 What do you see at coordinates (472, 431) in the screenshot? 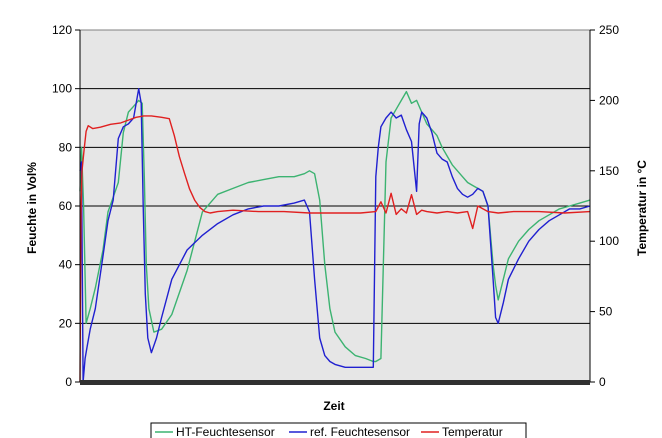
I see `legend-label-2: Temperatur` at bounding box center [472, 431].